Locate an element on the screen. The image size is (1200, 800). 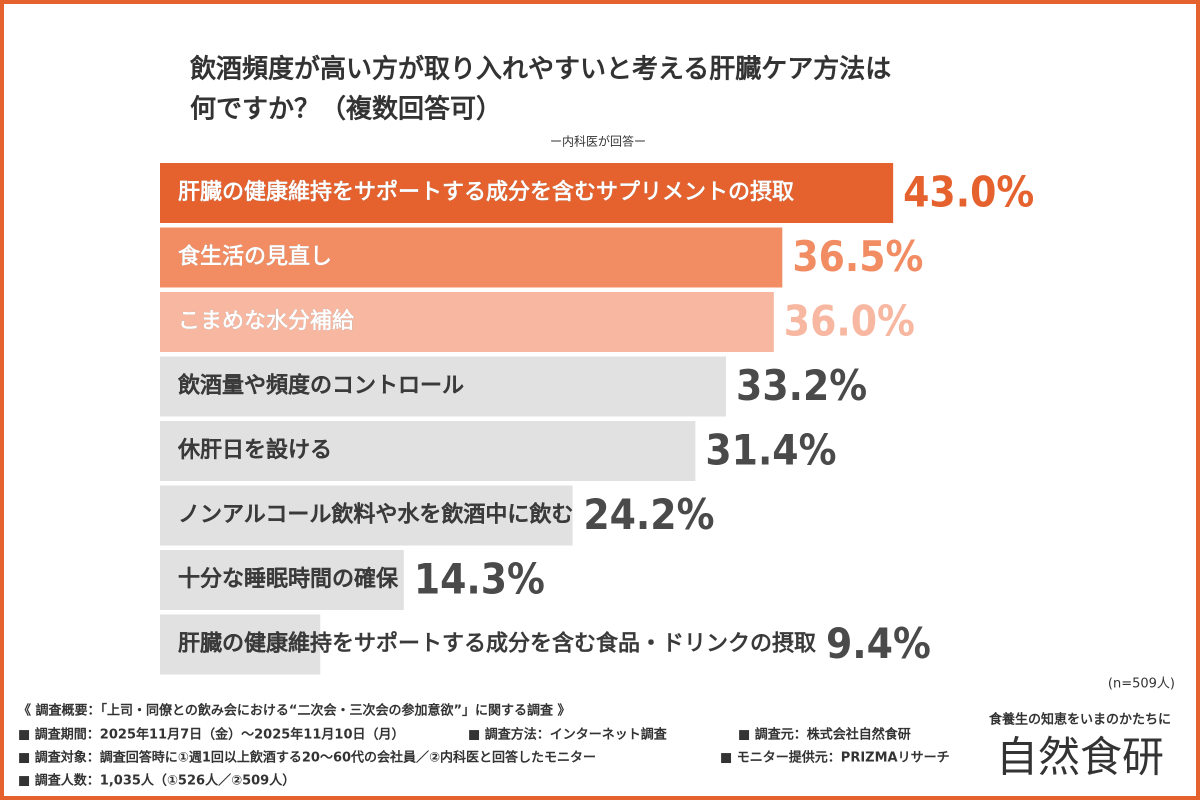
value-label: 36.0% is located at coordinates (849, 321).